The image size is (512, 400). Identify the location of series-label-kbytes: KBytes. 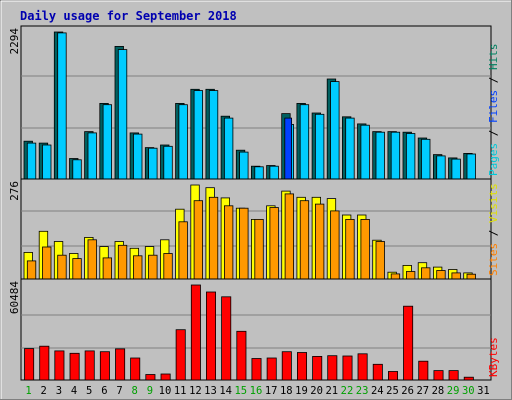
(493, 357).